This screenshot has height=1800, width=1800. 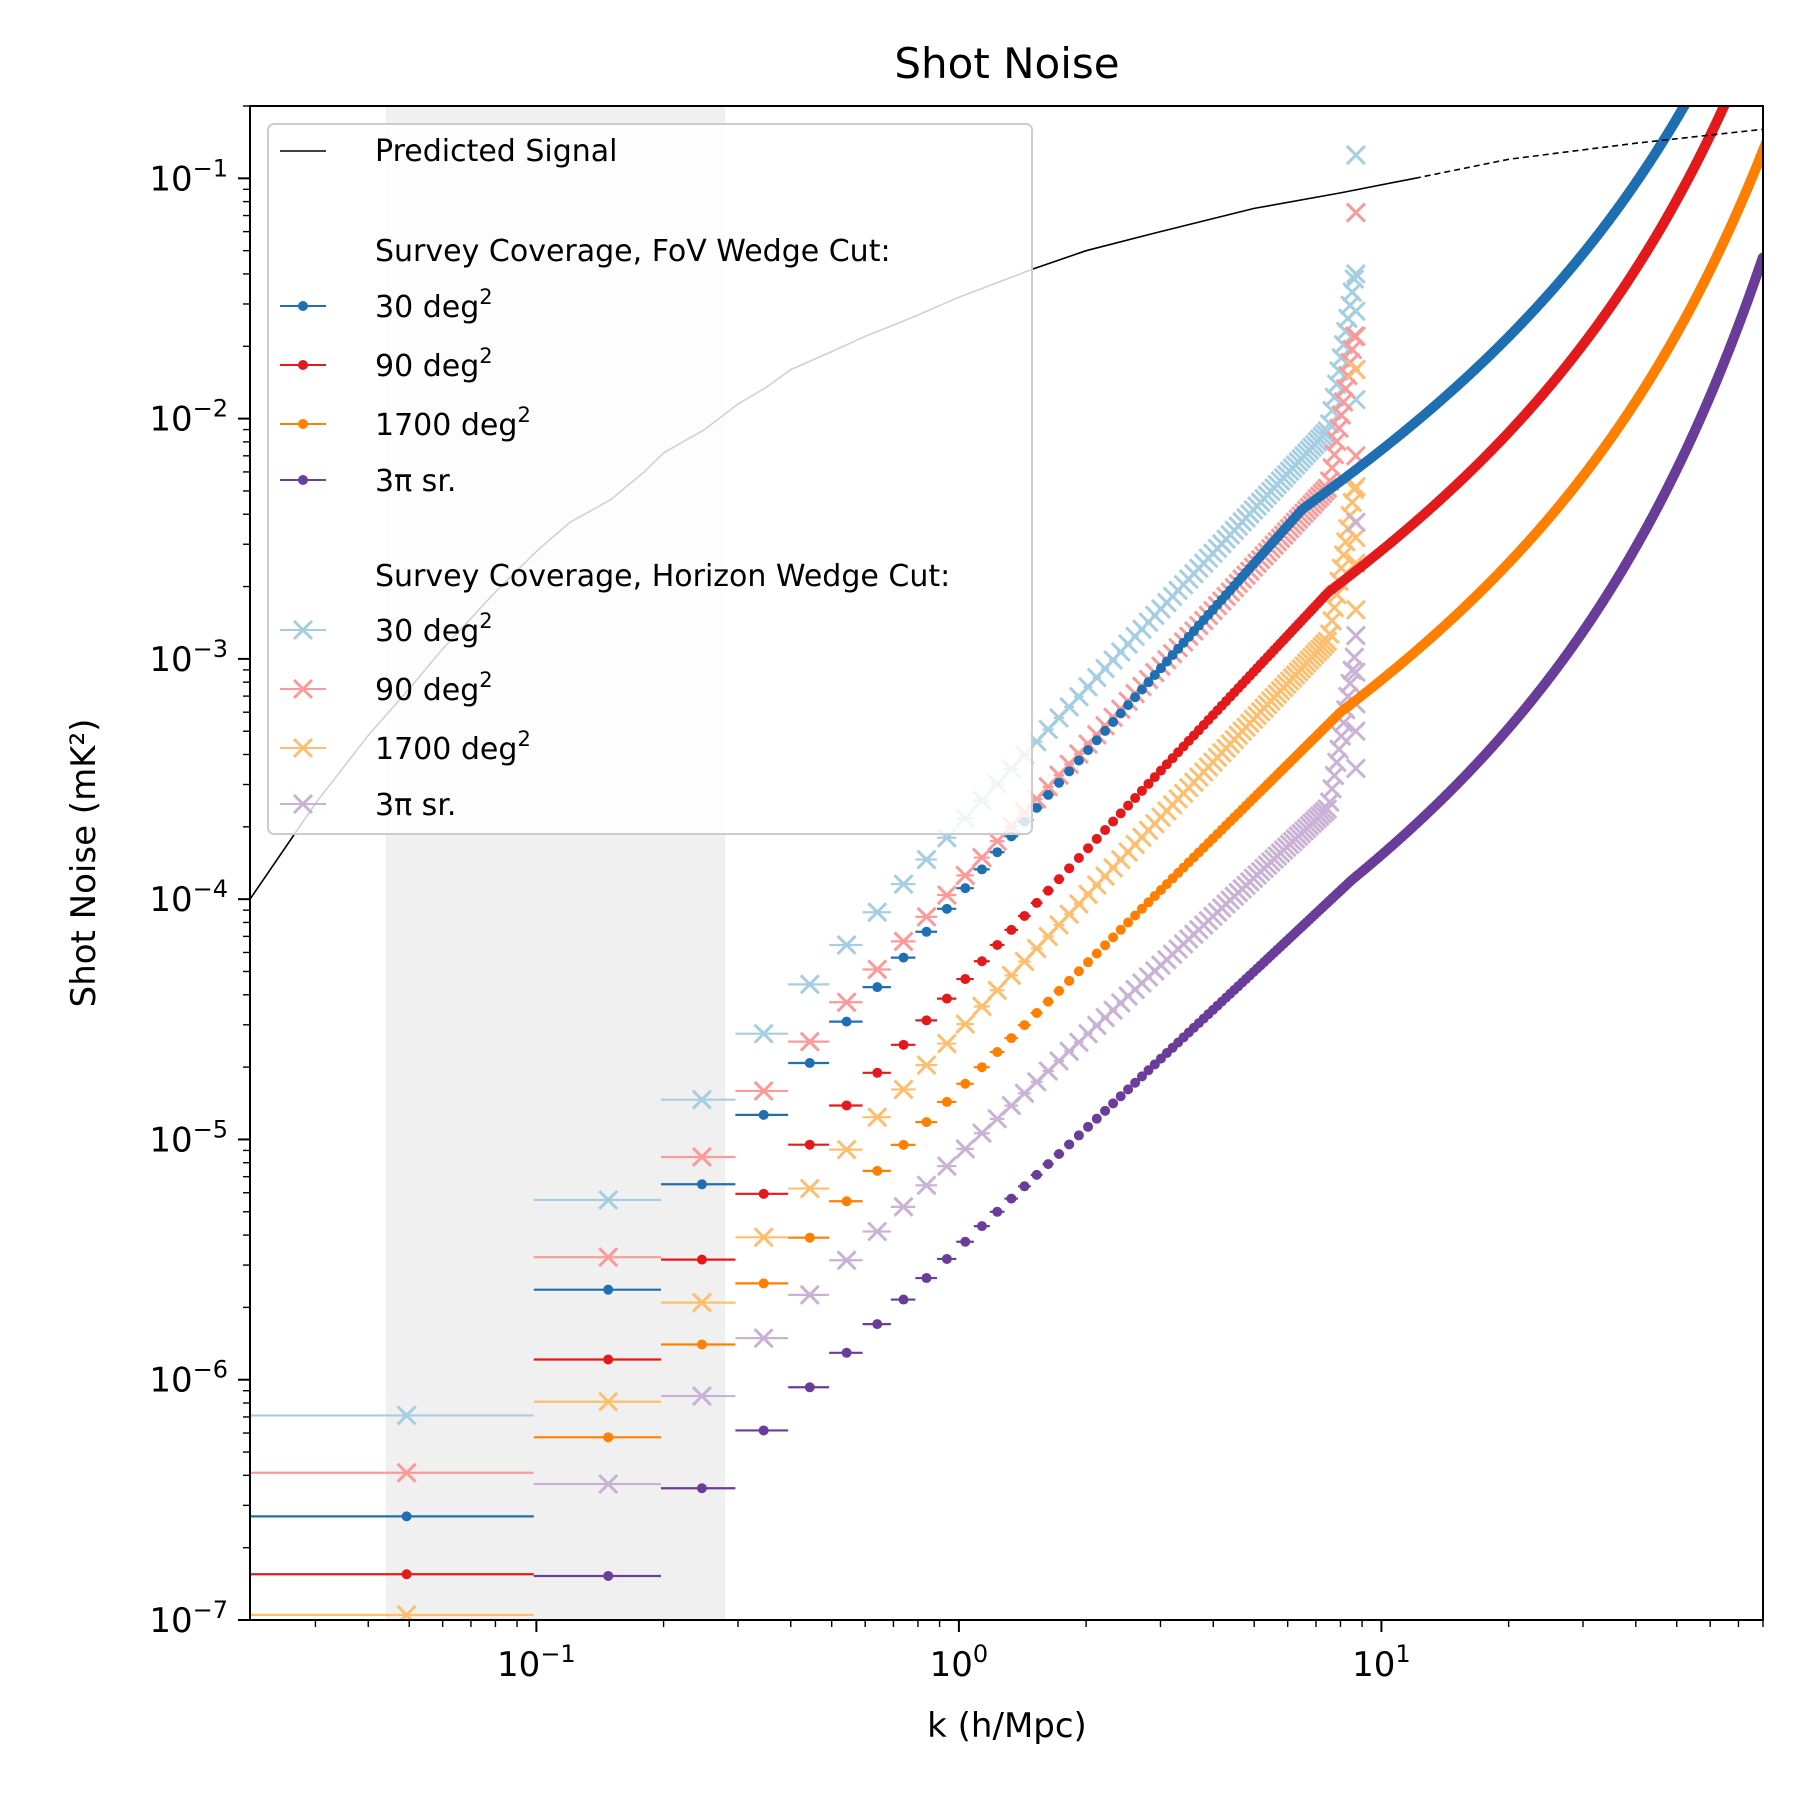 I want to click on legend-entry-label: 30 deg2, so click(x=434, y=305).